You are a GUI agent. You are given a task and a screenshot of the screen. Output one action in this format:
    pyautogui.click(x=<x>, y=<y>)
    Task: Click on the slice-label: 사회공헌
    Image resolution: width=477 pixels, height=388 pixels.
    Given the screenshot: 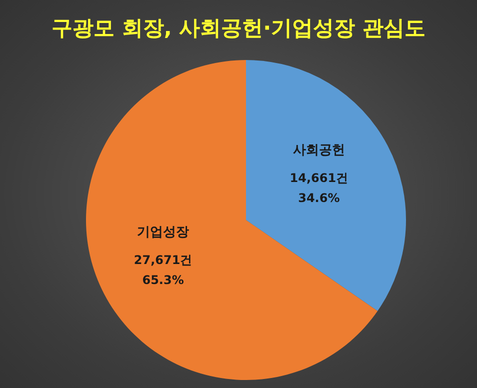 What is the action you would take?
    pyautogui.click(x=318, y=150)
    